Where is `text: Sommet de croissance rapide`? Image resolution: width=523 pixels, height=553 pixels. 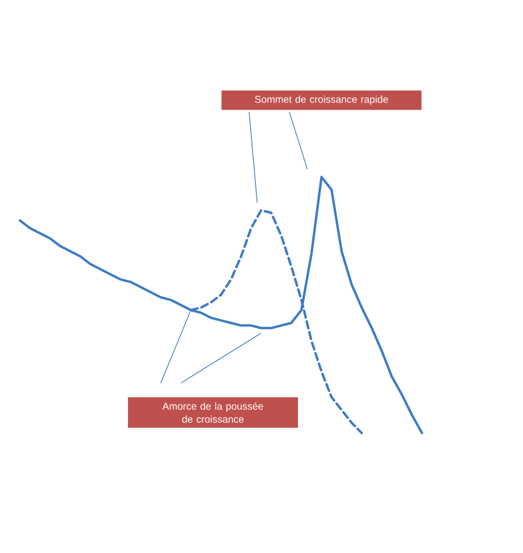
text: Sommet de croissance rapide is located at coordinates (321, 100).